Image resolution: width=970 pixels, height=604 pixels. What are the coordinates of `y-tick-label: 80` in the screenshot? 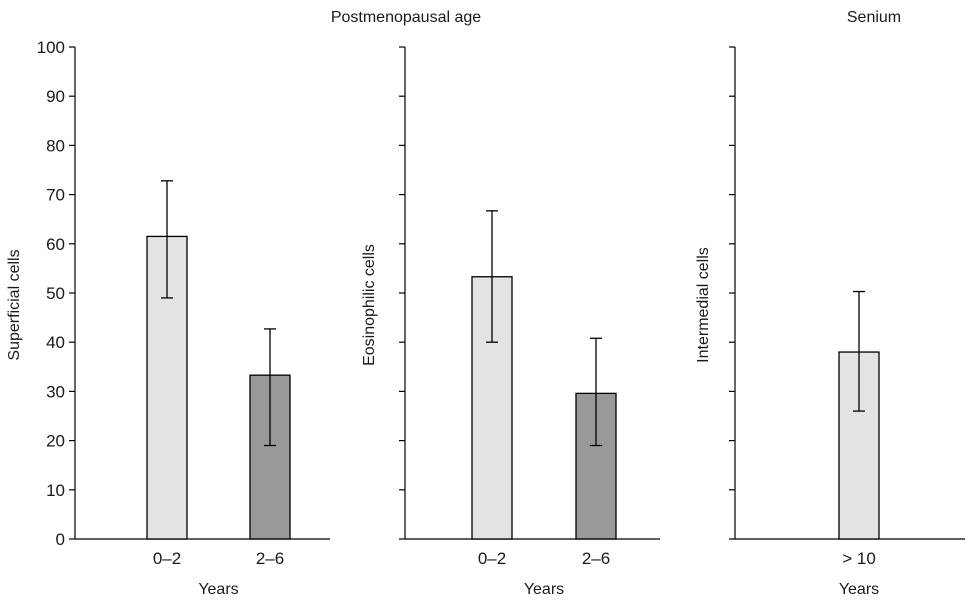 It's located at (55, 145).